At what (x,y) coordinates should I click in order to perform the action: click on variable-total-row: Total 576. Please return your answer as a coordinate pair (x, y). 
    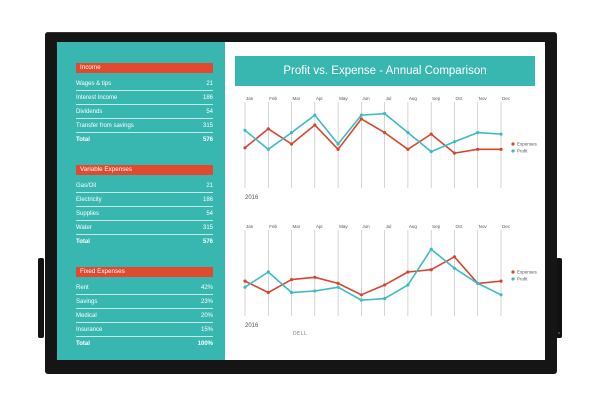
    Looking at the image, I should click on (144, 242).